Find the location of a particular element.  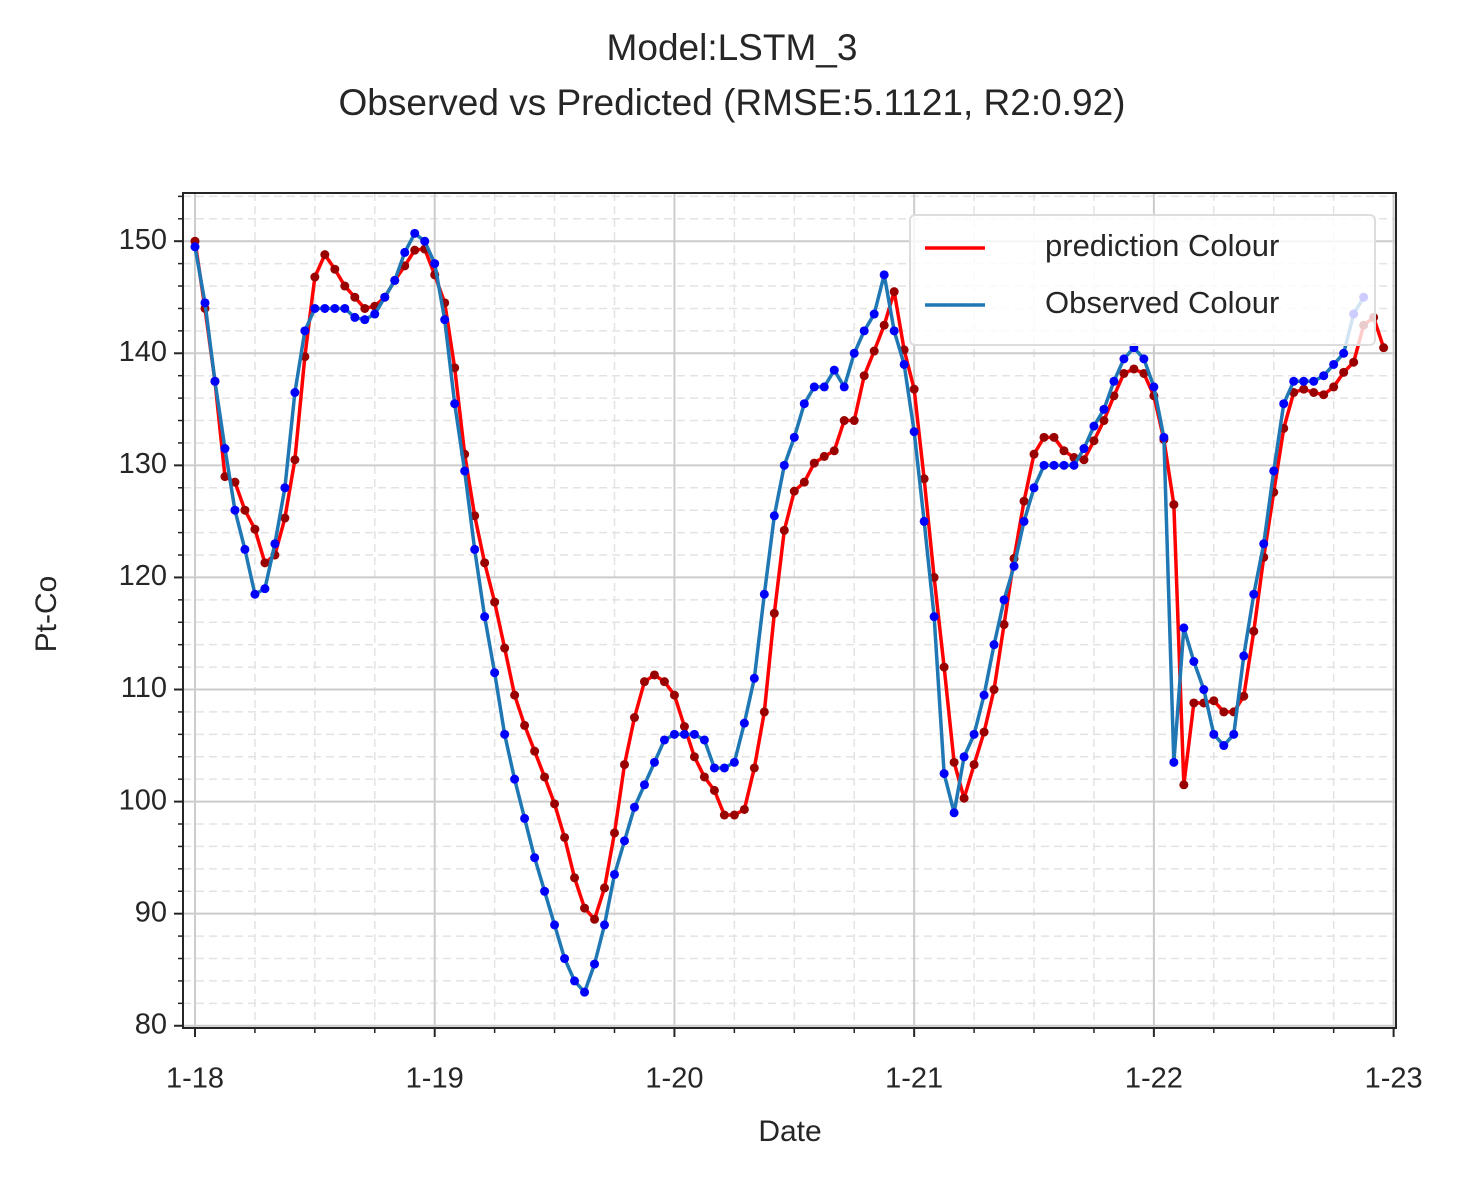

y-axis-label: Pt-Co is located at coordinates (46, 614).